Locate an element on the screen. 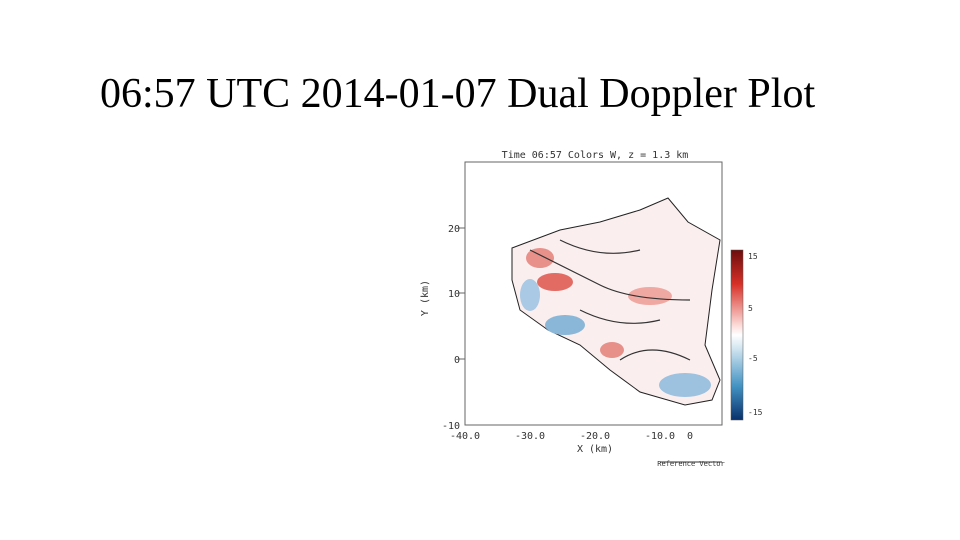  y-tick-label: 10 is located at coordinates (454, 294).